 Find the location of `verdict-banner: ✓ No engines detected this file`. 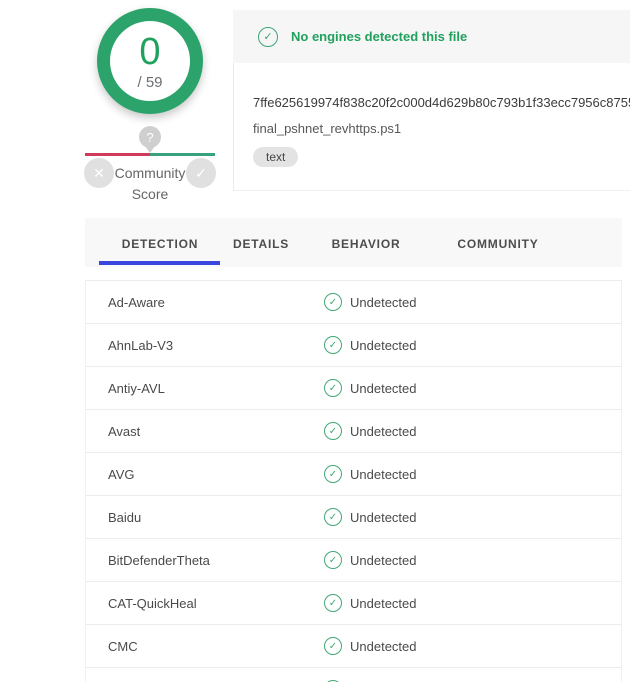

verdict-banner: ✓ No engines detected this file is located at coordinates (431, 36).